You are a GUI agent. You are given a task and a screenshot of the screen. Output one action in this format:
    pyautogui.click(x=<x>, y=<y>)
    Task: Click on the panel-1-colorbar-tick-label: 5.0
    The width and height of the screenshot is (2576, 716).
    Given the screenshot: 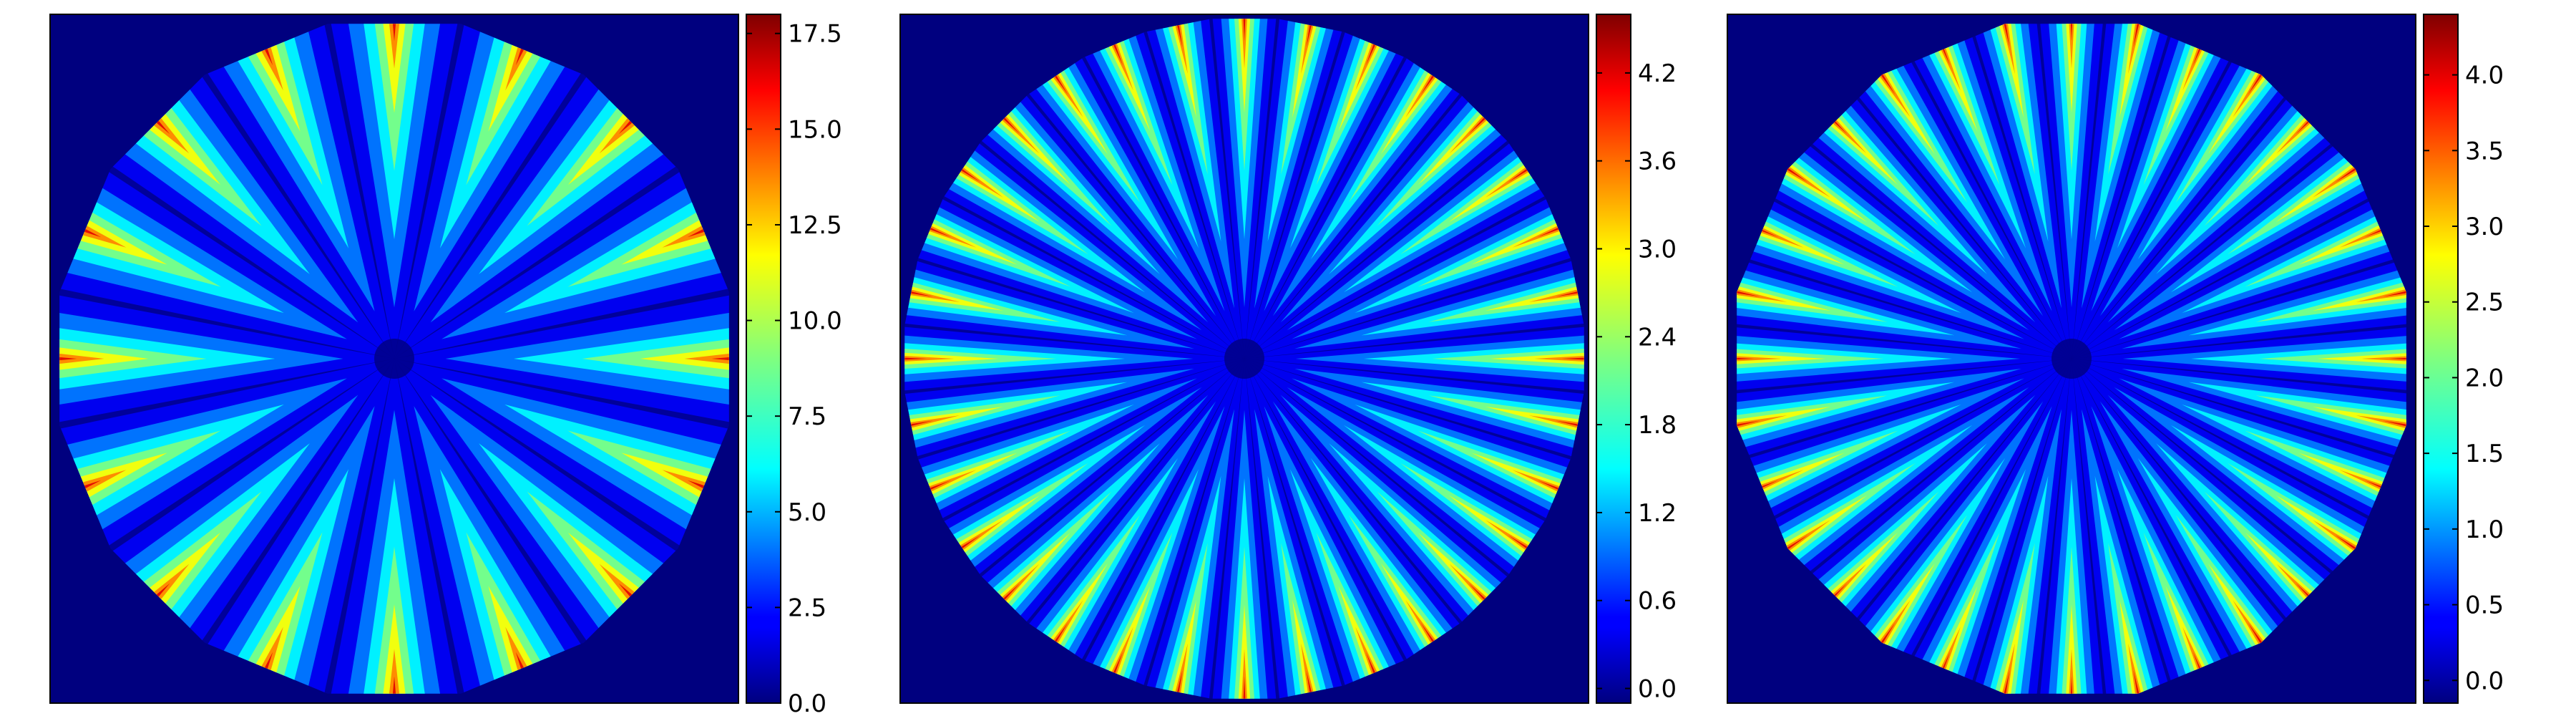 What is the action you would take?
    pyautogui.click(x=807, y=512)
    